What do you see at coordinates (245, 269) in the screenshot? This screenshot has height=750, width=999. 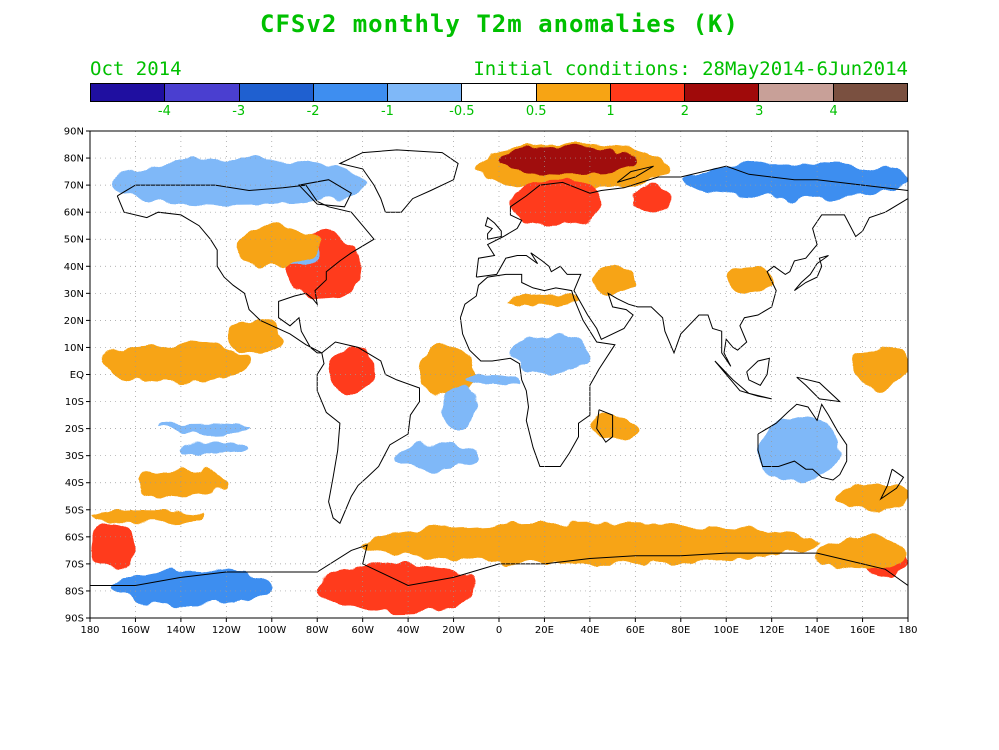 I see `coastline-north-america` at bounding box center [245, 269].